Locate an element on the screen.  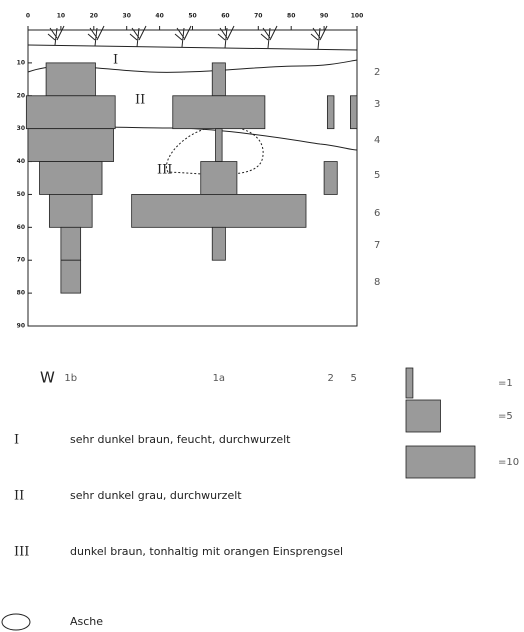
legend-label: =5 is located at coordinates (505, 416).